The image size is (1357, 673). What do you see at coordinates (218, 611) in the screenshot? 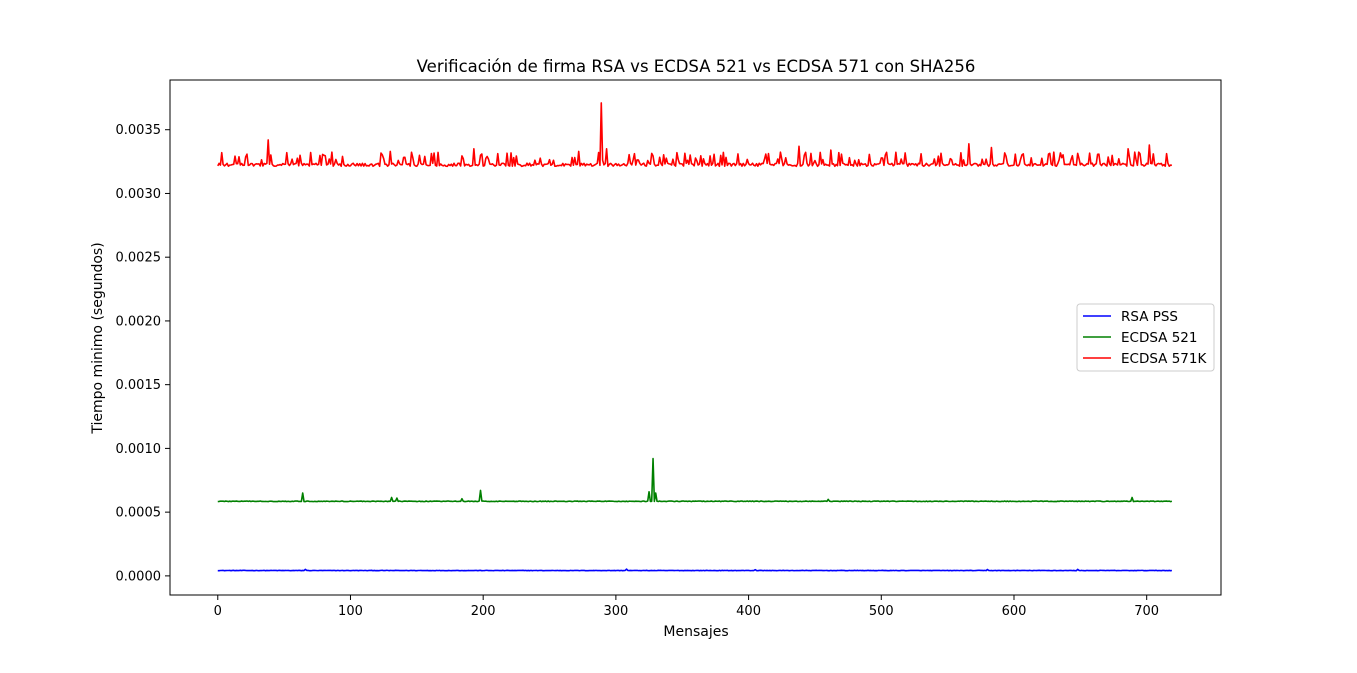
I see `x-tick-label: 0` at bounding box center [218, 611].